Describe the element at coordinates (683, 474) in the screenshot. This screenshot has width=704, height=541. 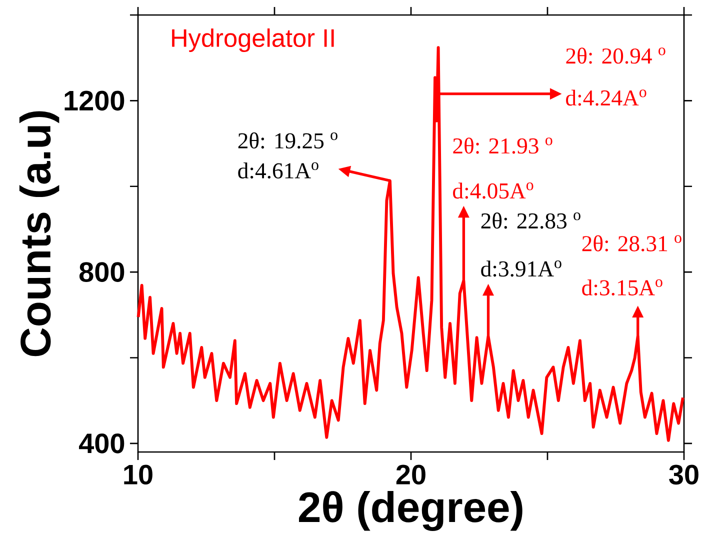
I see `x-tick-label: 30` at that location.